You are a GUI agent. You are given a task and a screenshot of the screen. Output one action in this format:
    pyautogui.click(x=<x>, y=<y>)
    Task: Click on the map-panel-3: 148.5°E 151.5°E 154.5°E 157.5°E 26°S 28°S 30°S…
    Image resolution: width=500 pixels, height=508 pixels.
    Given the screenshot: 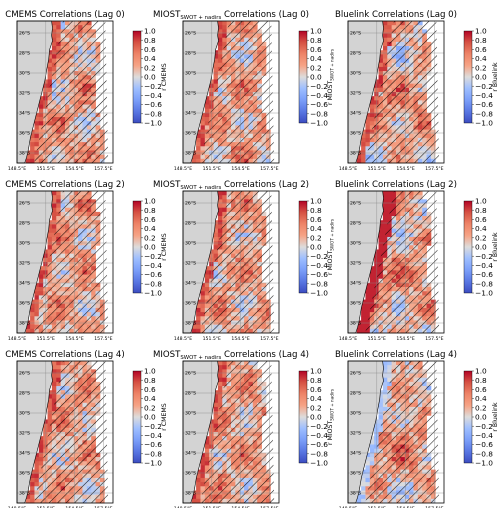 What is the action you would take?
    pyautogui.click(x=417, y=91)
    